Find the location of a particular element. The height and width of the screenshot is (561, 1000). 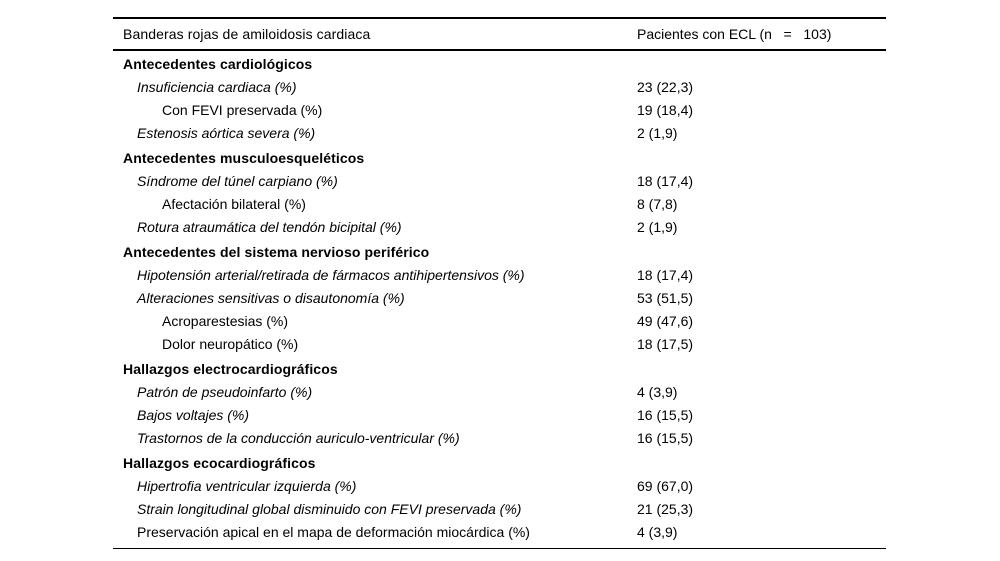

section-title: Hallazgos ecocardiográficos is located at coordinates (219, 463).